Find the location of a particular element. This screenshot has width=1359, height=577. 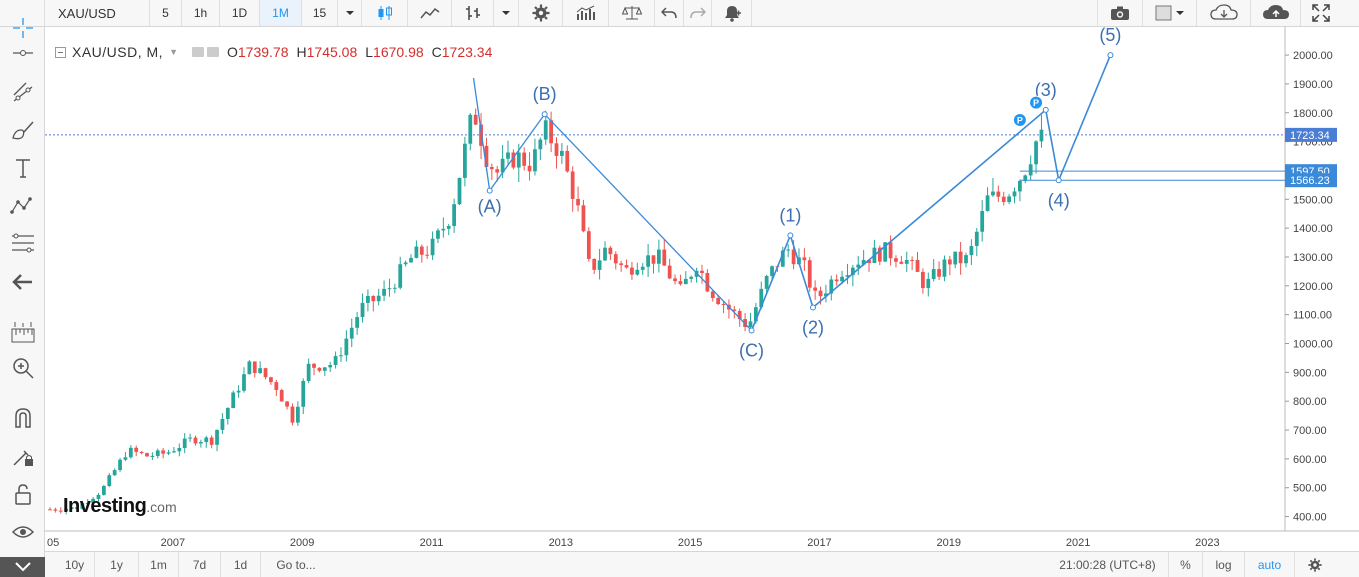

chart-properties-icon is located at coordinates (198, 52).